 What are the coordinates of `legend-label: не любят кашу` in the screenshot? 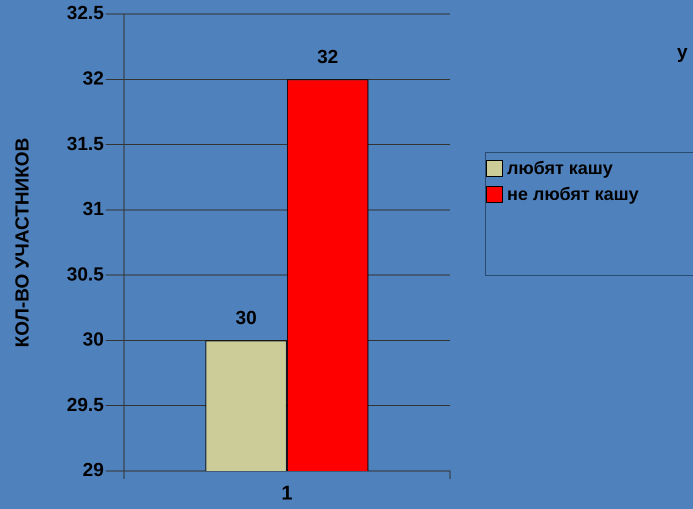 It's located at (573, 194).